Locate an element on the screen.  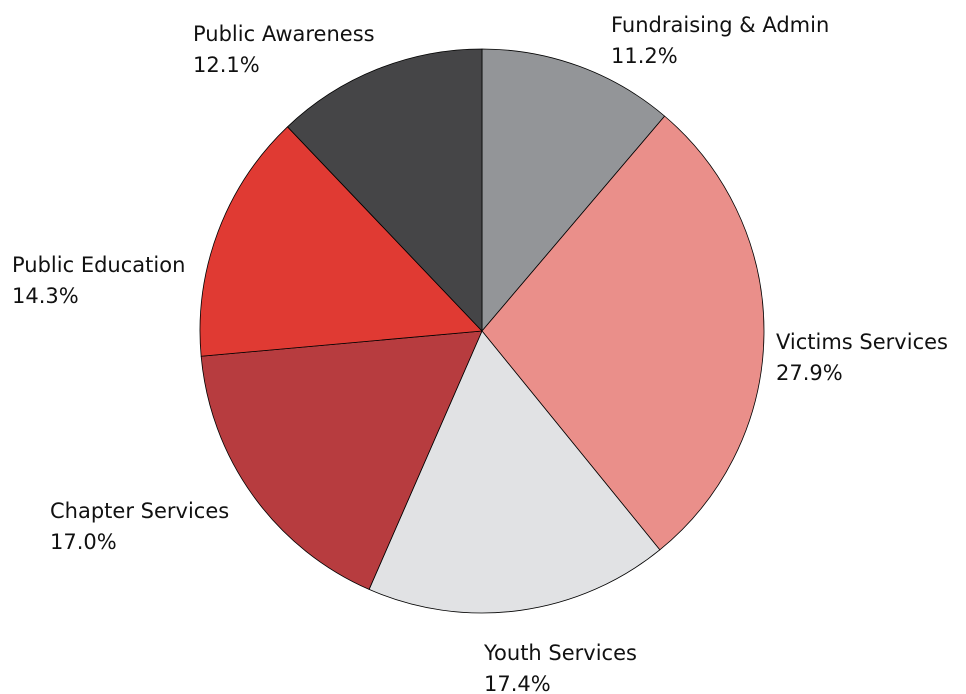
slice-value-public-awareness: 12.1% is located at coordinates (226, 65).